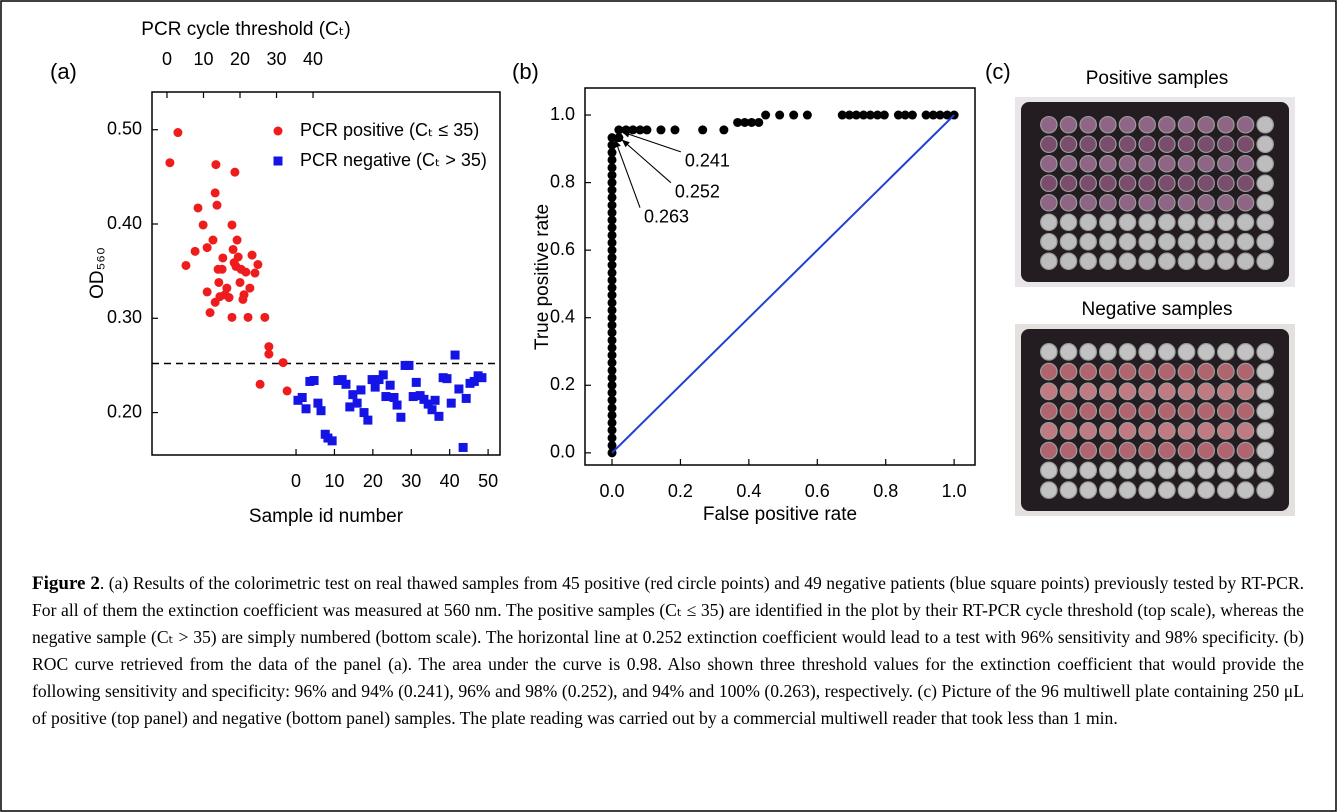  I want to click on annotation-label: 0.263, so click(666, 216).